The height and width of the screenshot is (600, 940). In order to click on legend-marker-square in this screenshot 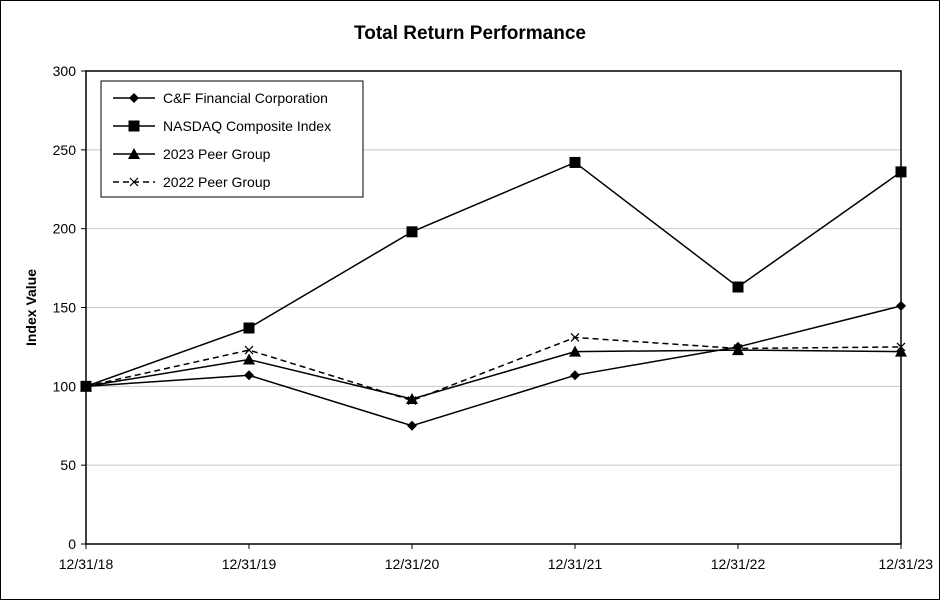, I will do `click(134, 126)`.